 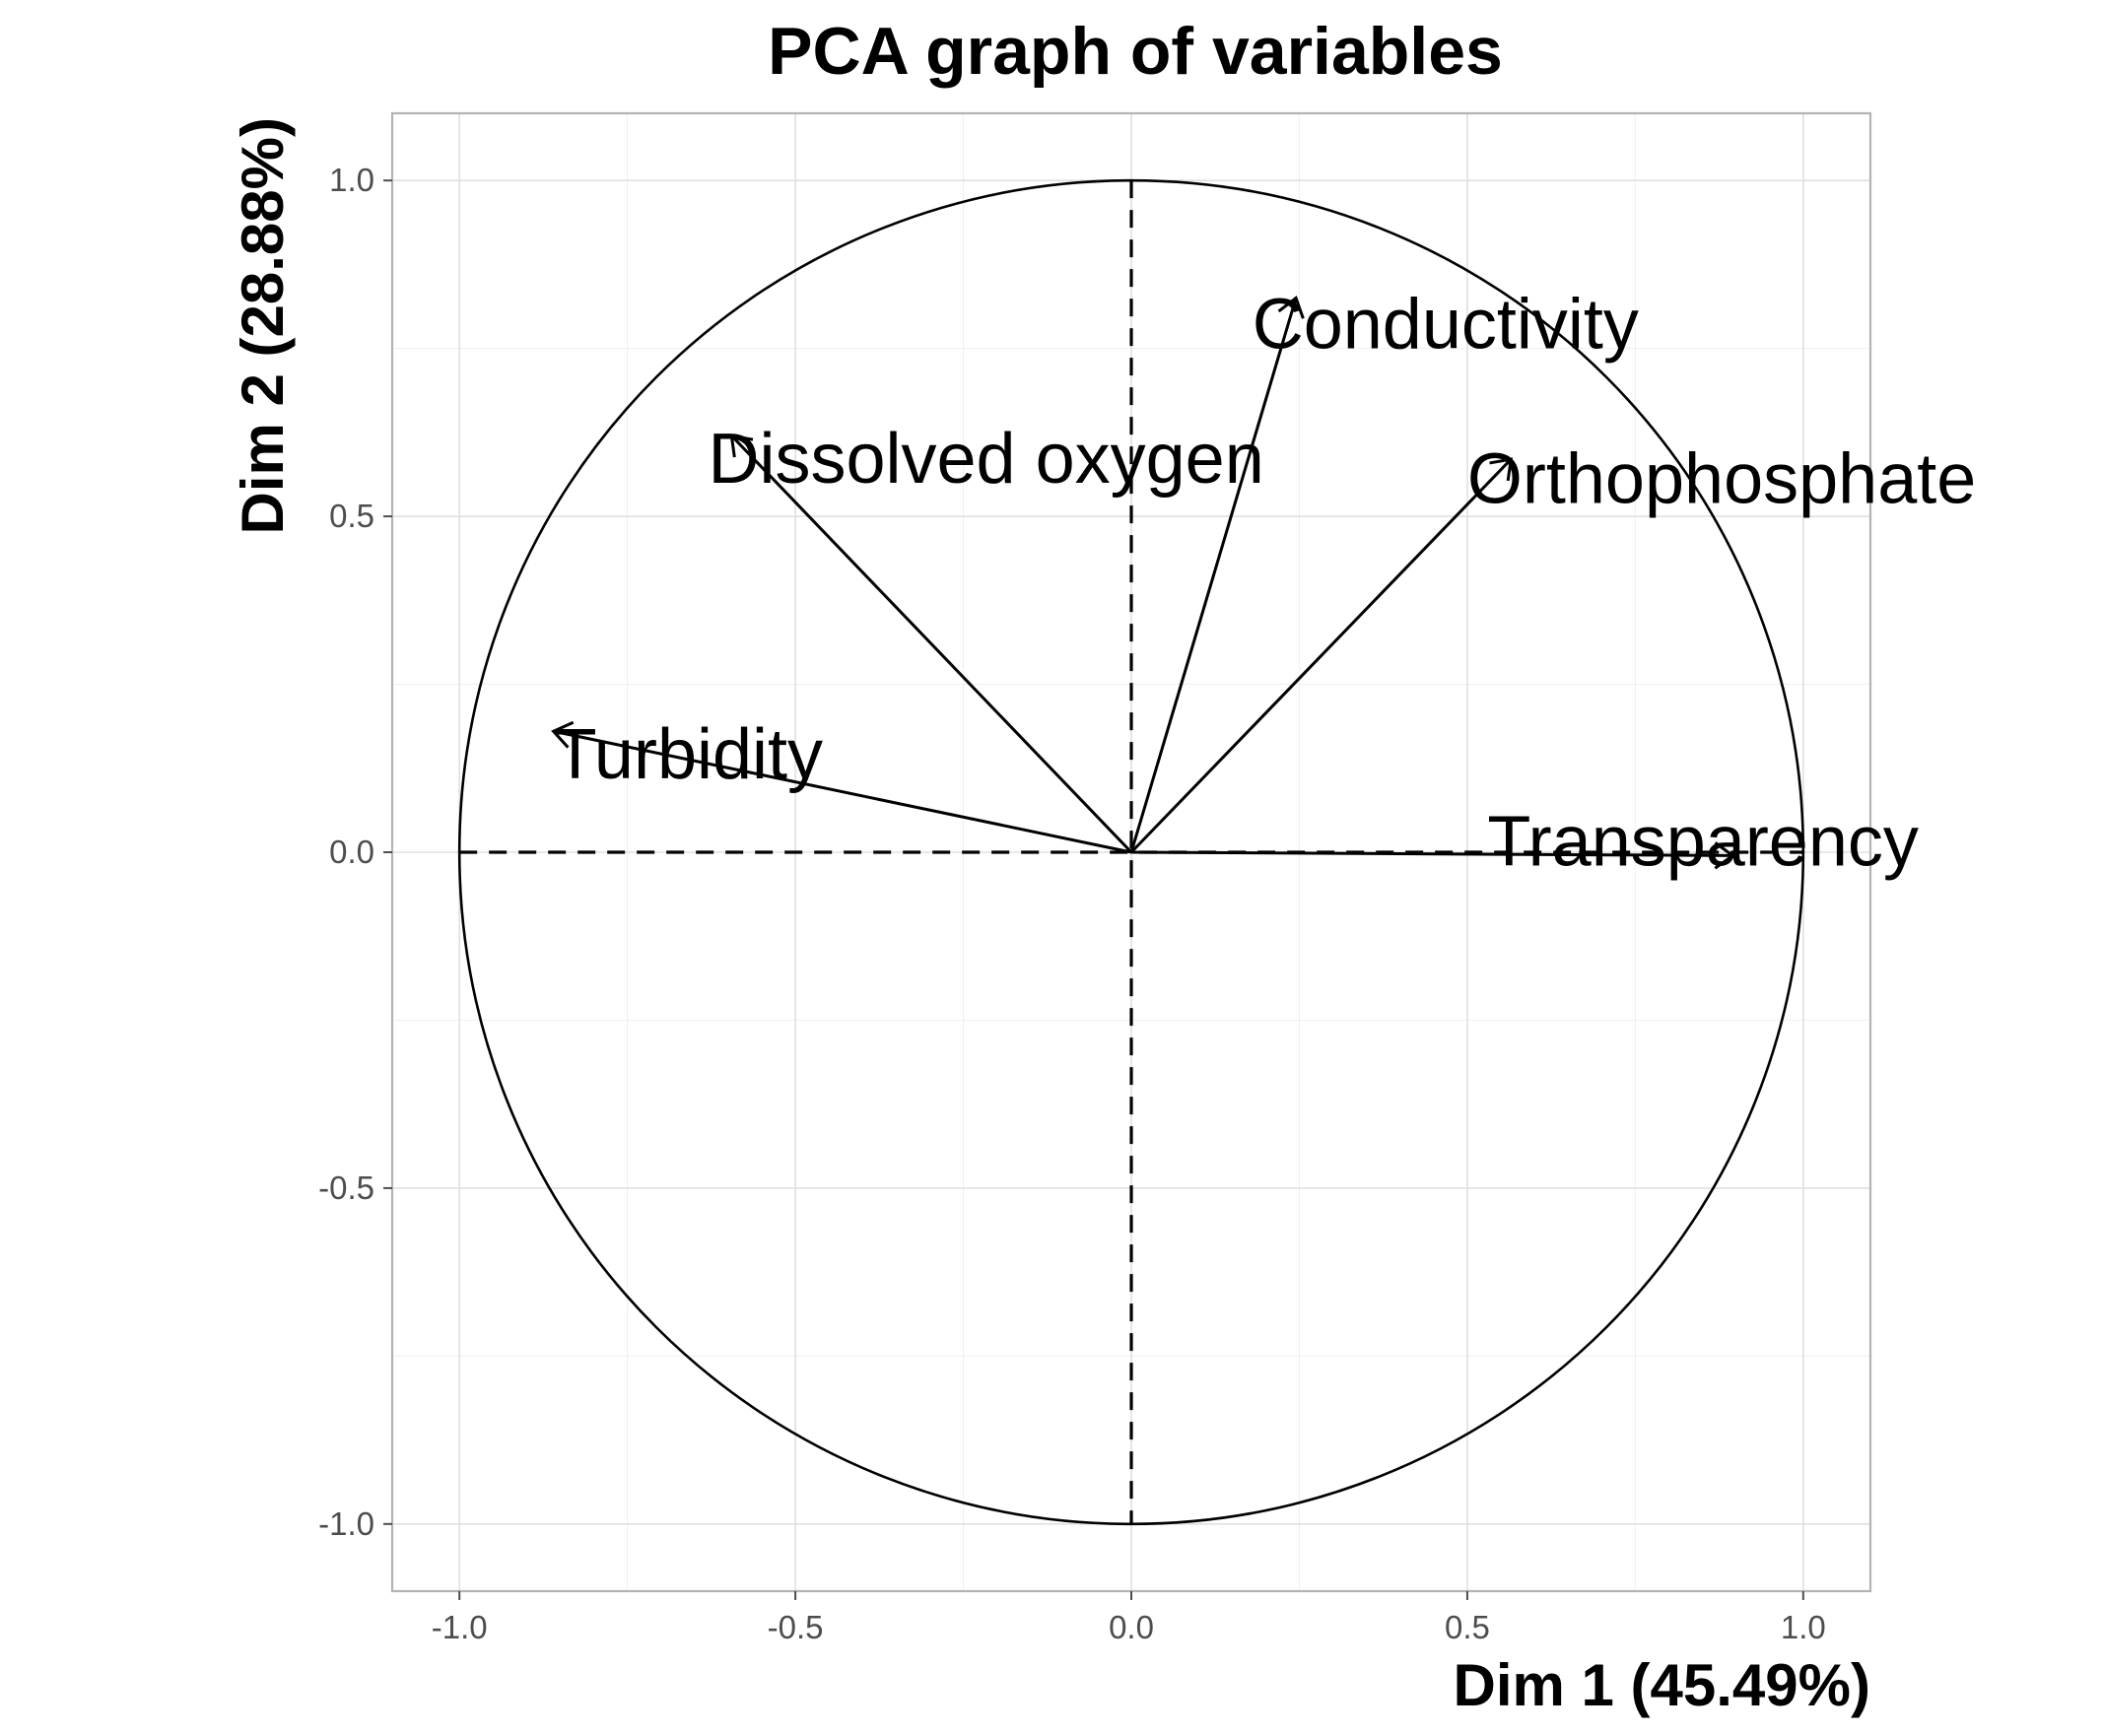 I want to click on arrowhead-orthophosphate, so click(x=1501, y=469).